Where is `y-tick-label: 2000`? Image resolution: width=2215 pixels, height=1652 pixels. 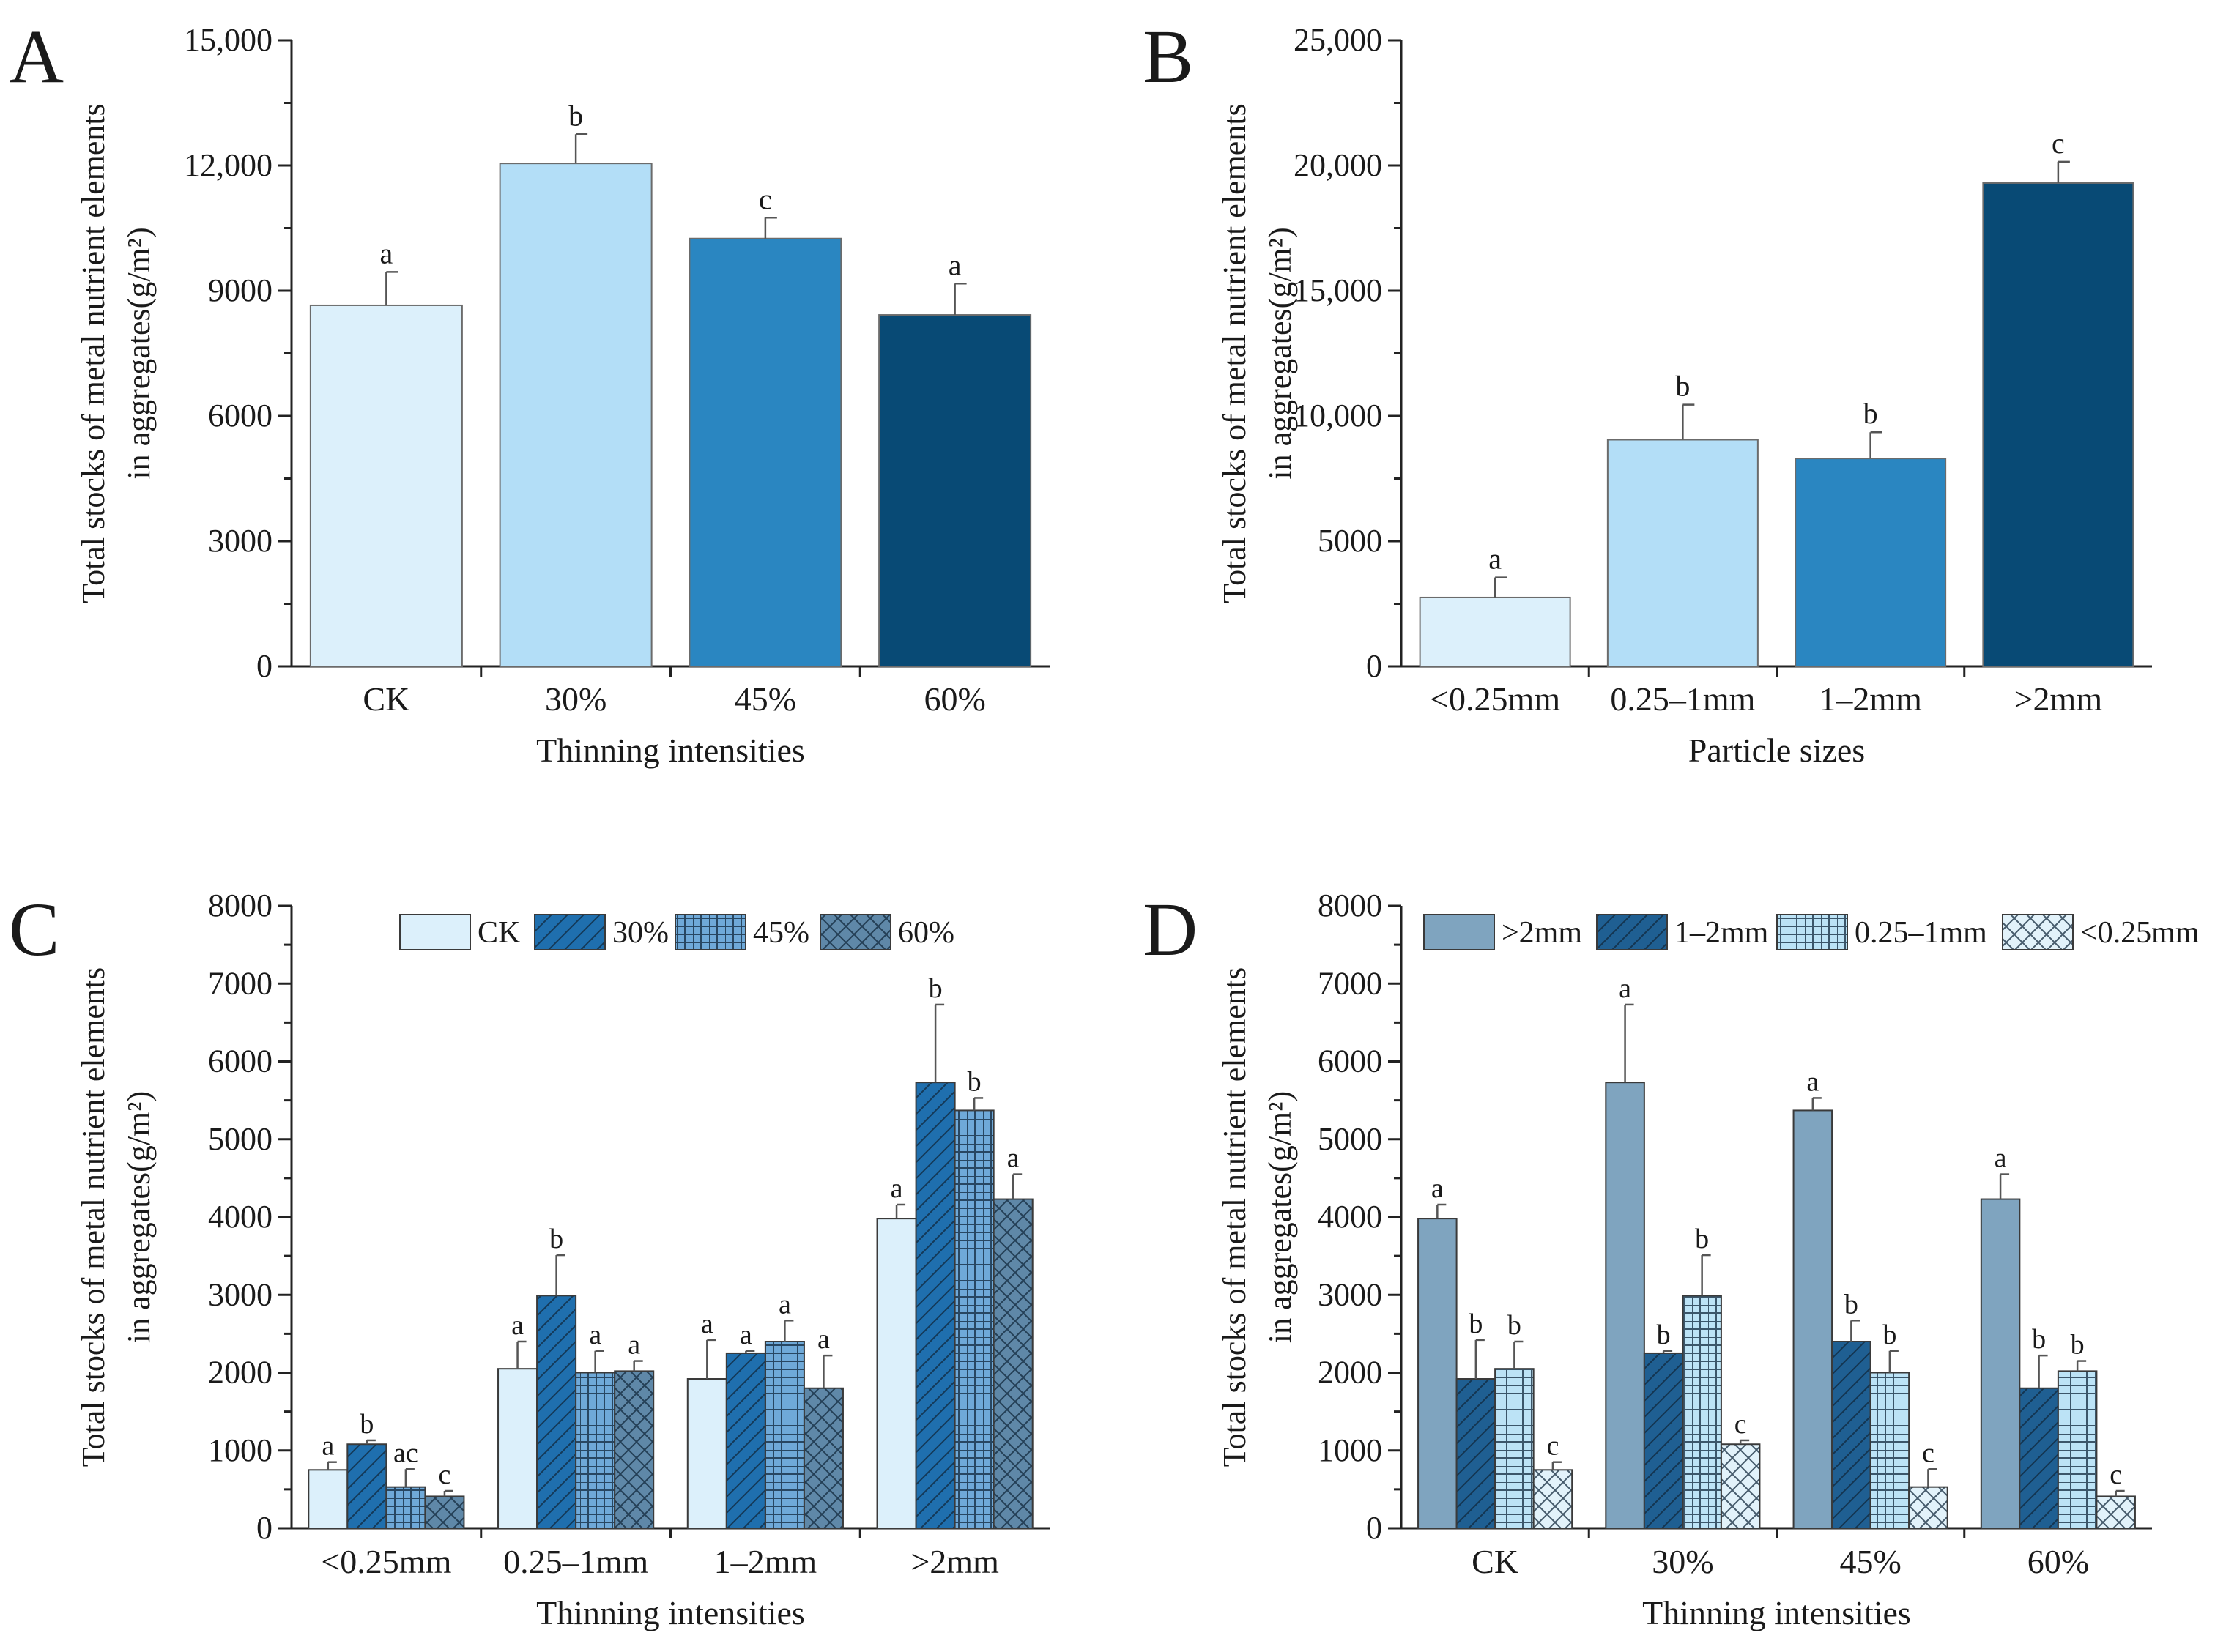 y-tick-label: 2000 is located at coordinates (240, 1373).